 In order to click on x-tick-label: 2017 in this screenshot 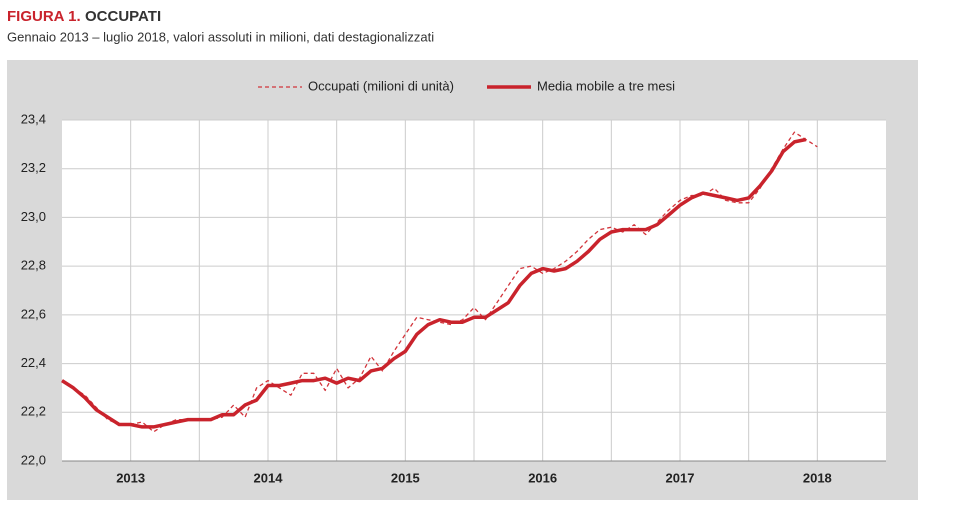, I will do `click(680, 477)`.